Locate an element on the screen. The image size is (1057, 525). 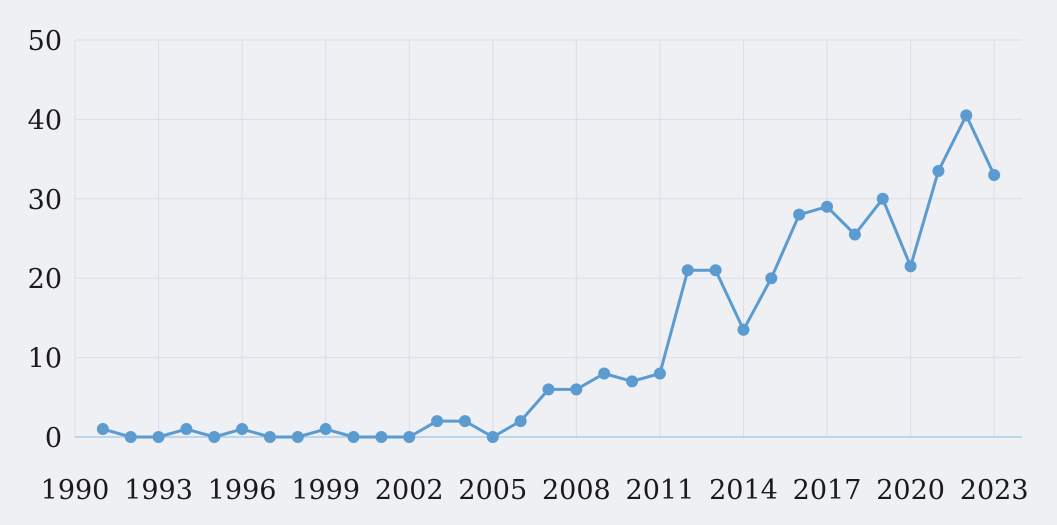
x-tick-label: 2008 is located at coordinates (576, 490).